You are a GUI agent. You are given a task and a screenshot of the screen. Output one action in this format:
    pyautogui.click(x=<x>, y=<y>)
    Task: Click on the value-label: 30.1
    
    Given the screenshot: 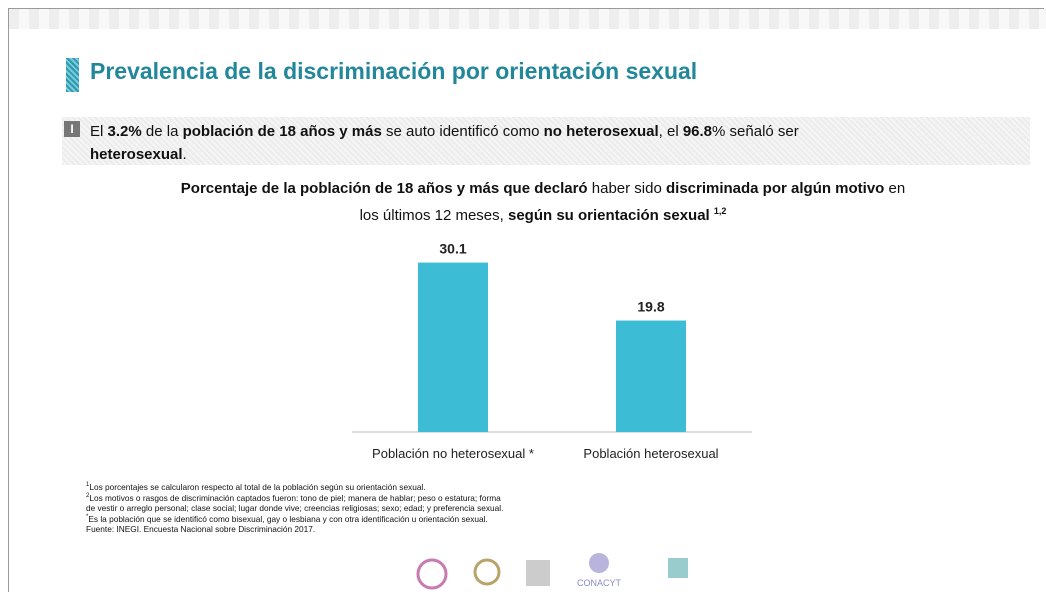 What is the action you would take?
    pyautogui.click(x=452, y=249)
    